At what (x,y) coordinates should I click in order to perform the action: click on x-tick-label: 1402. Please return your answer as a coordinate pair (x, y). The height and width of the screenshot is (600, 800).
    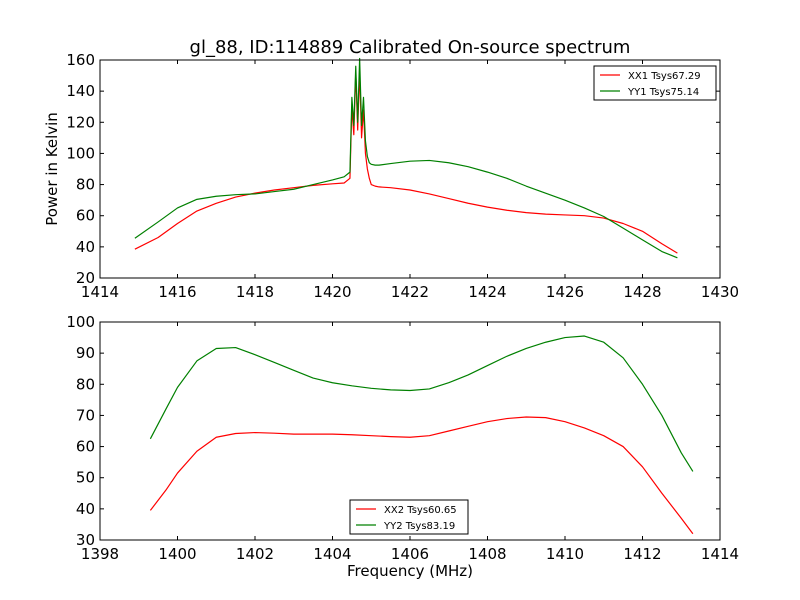
    Looking at the image, I should click on (255, 554).